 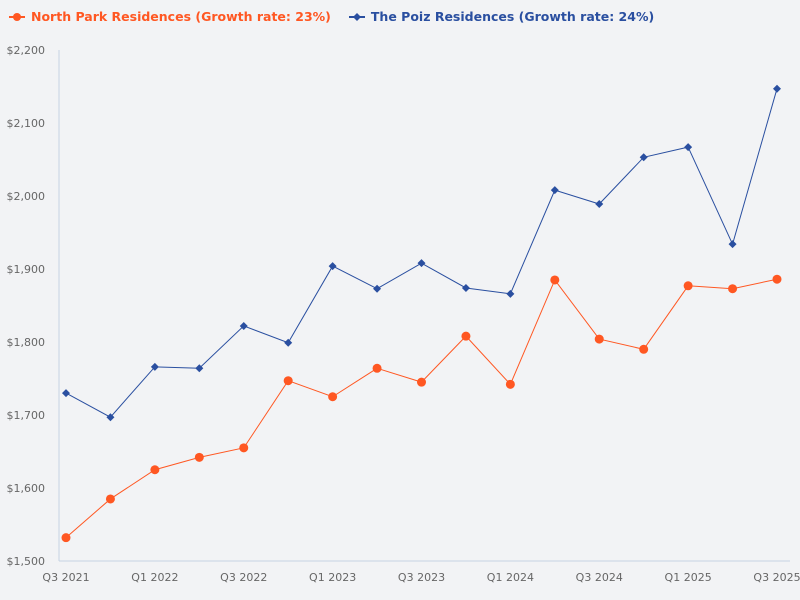 I want to click on y-tick-label: $2,200, so click(x=26, y=50).